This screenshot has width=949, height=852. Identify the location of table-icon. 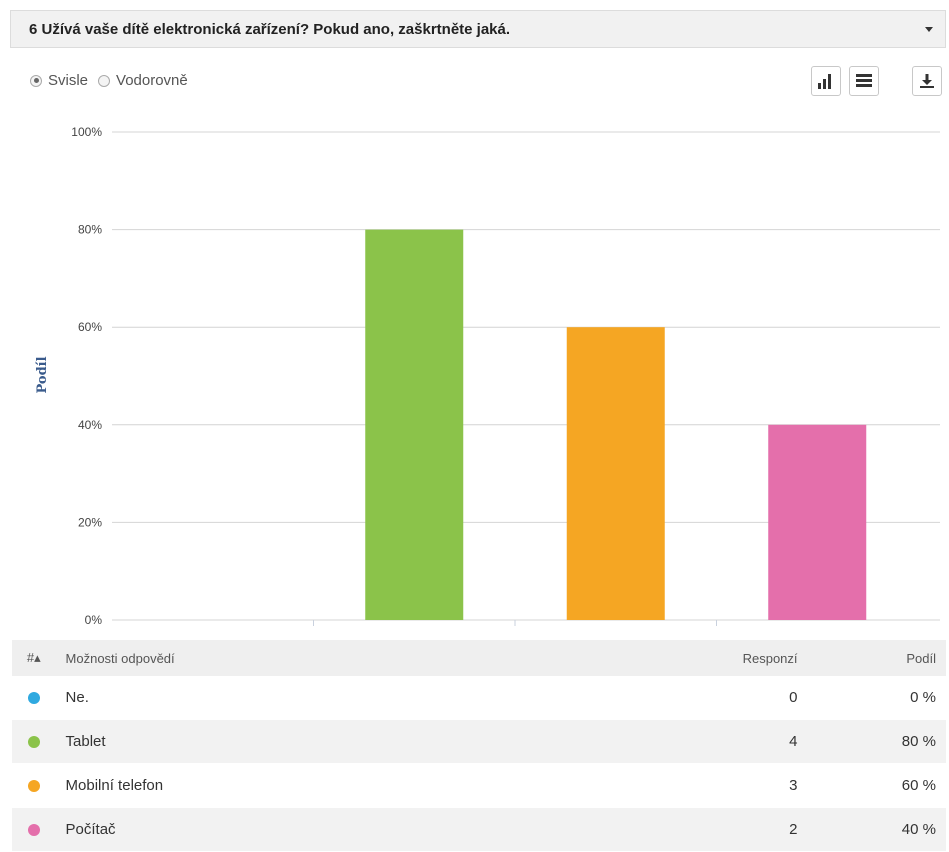
(864, 80).